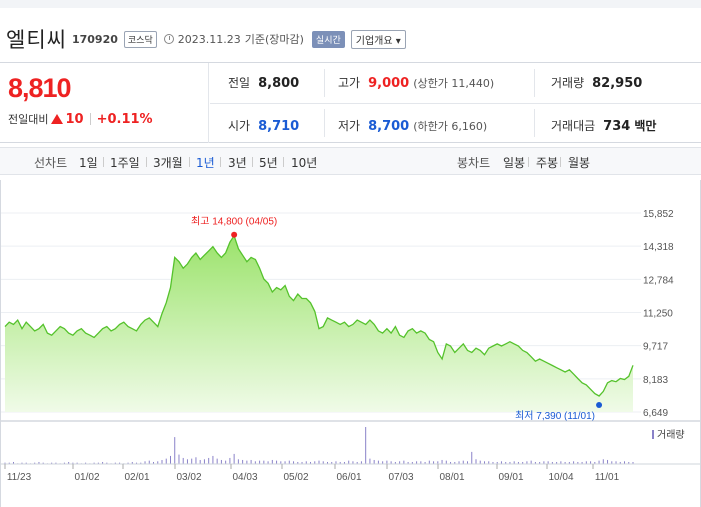 Image resolution: width=701 pixels, height=507 pixels. I want to click on prev-close: 전일 8,800, so click(263, 82).